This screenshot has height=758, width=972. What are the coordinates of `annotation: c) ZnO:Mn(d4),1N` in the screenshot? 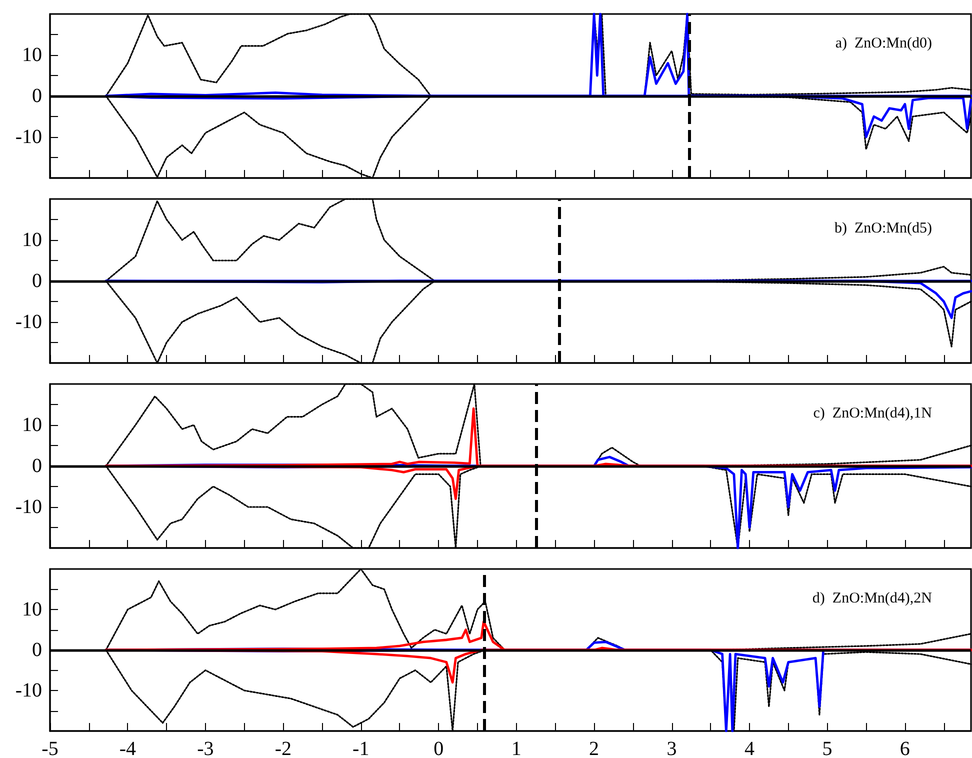 It's located at (872, 414).